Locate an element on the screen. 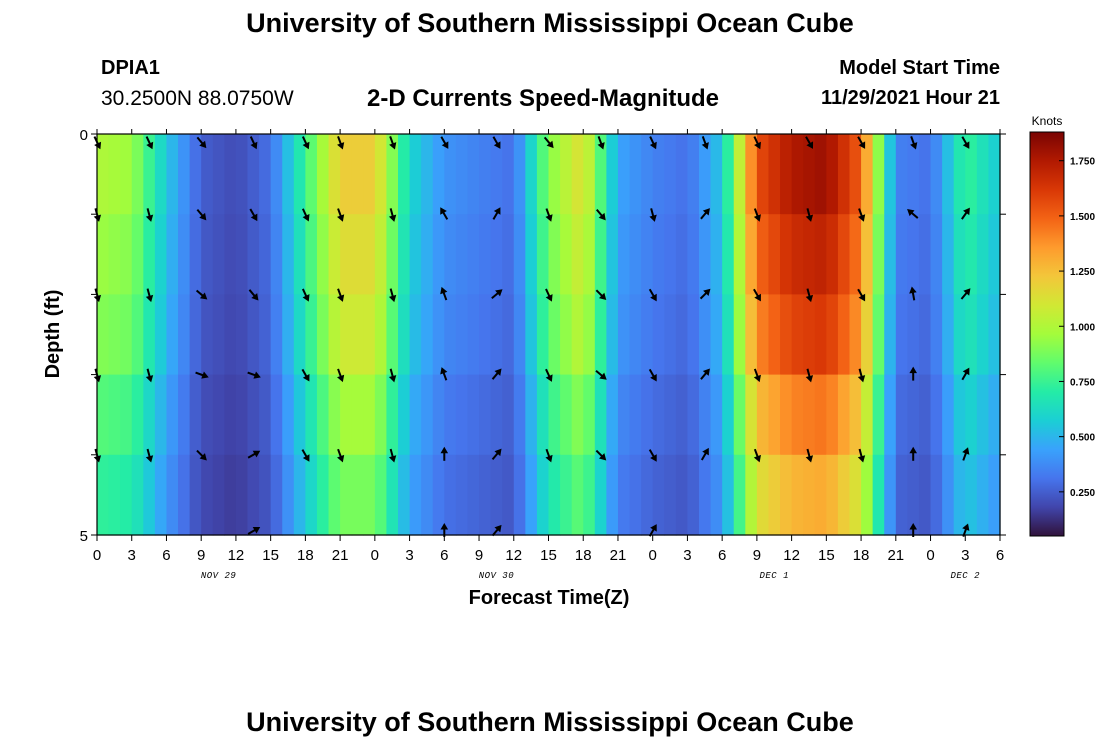  x-tick-label: 21 is located at coordinates (340, 555).